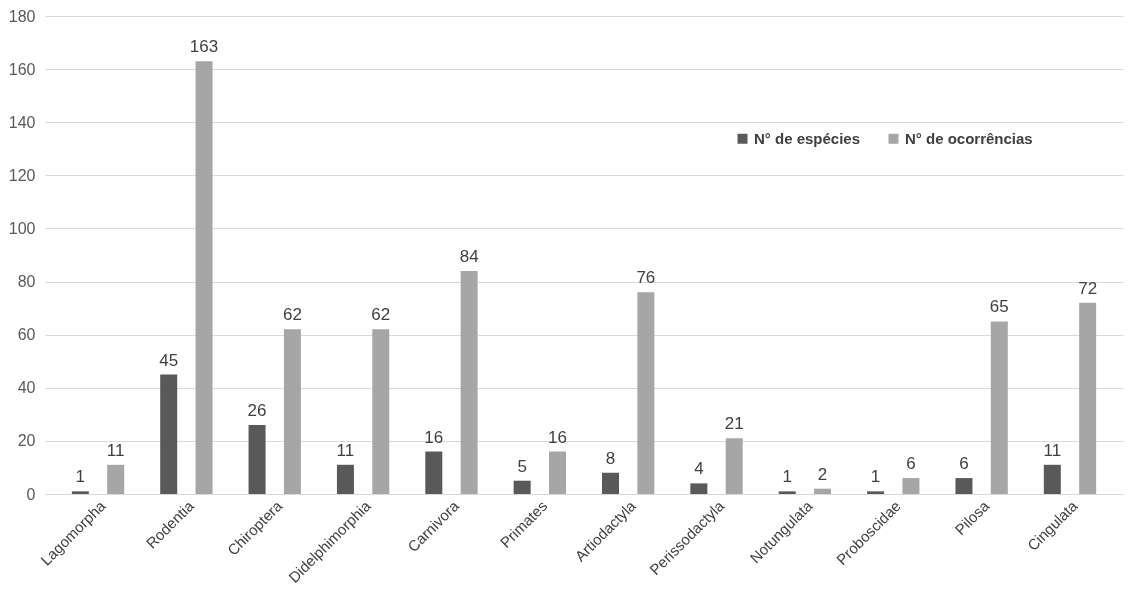  Describe the element at coordinates (26, 282) in the screenshot. I see `y-tick-label: 80` at that location.